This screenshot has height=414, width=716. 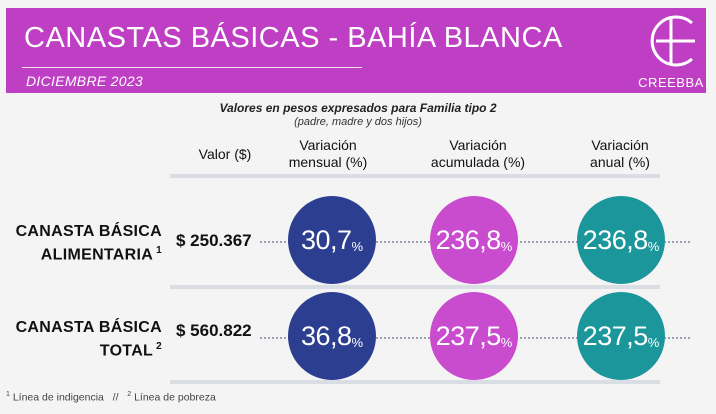 What do you see at coordinates (474, 336) in the screenshot?
I see `accumulated-variation-total: 237,5%` at bounding box center [474, 336].